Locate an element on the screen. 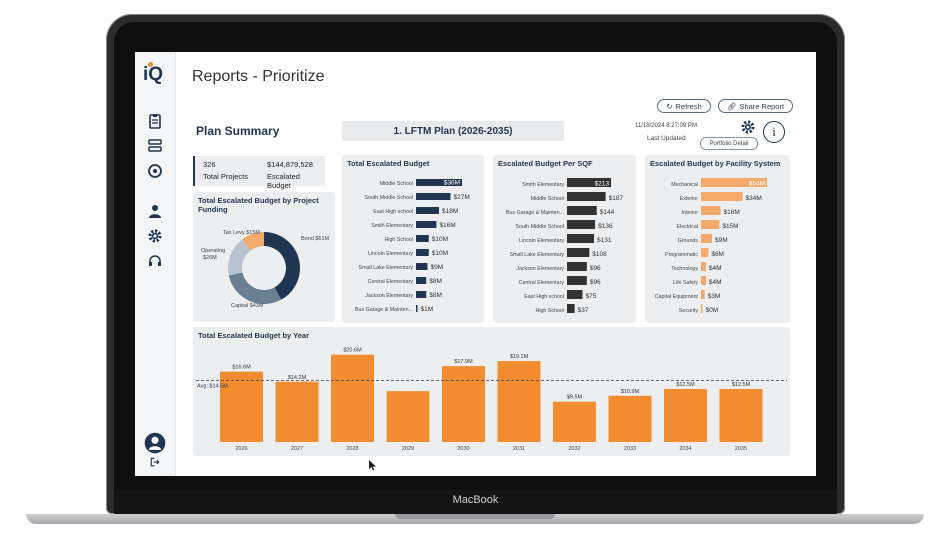 This screenshot has width=950, height=550. app-logo: iQ is located at coordinates (153, 74).